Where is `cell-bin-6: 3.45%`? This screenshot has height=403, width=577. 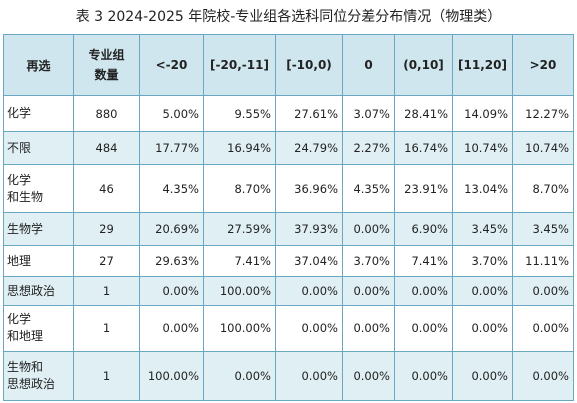
cell-bin-6: 3.45% is located at coordinates (543, 229).